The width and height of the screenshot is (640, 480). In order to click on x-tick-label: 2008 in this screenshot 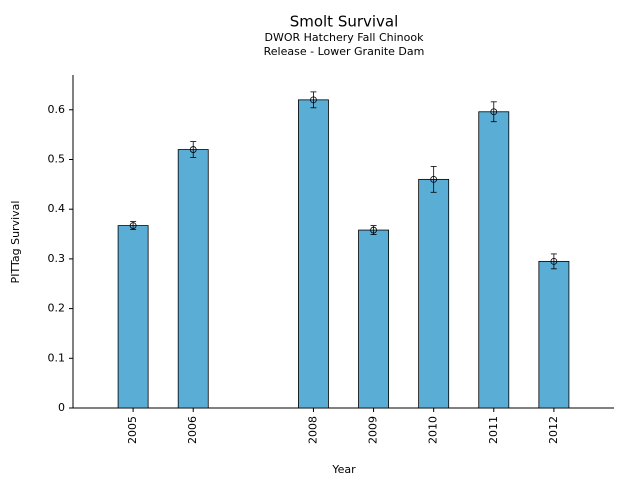, I will do `click(312, 430)`.